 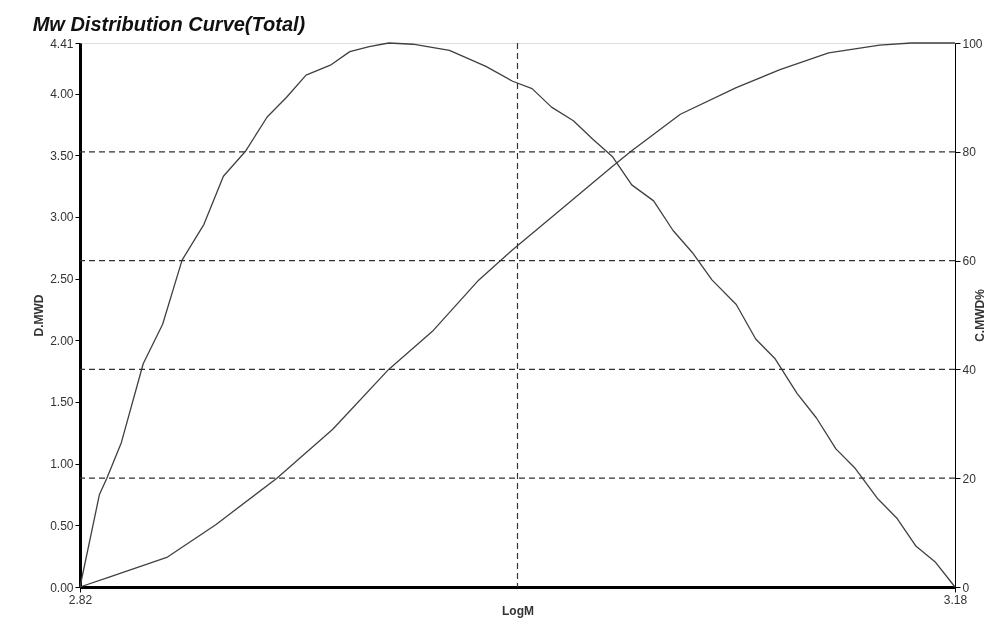 What do you see at coordinates (169, 24) in the screenshot?
I see `chart-title: Mw Distribution Curve(Total)` at bounding box center [169, 24].